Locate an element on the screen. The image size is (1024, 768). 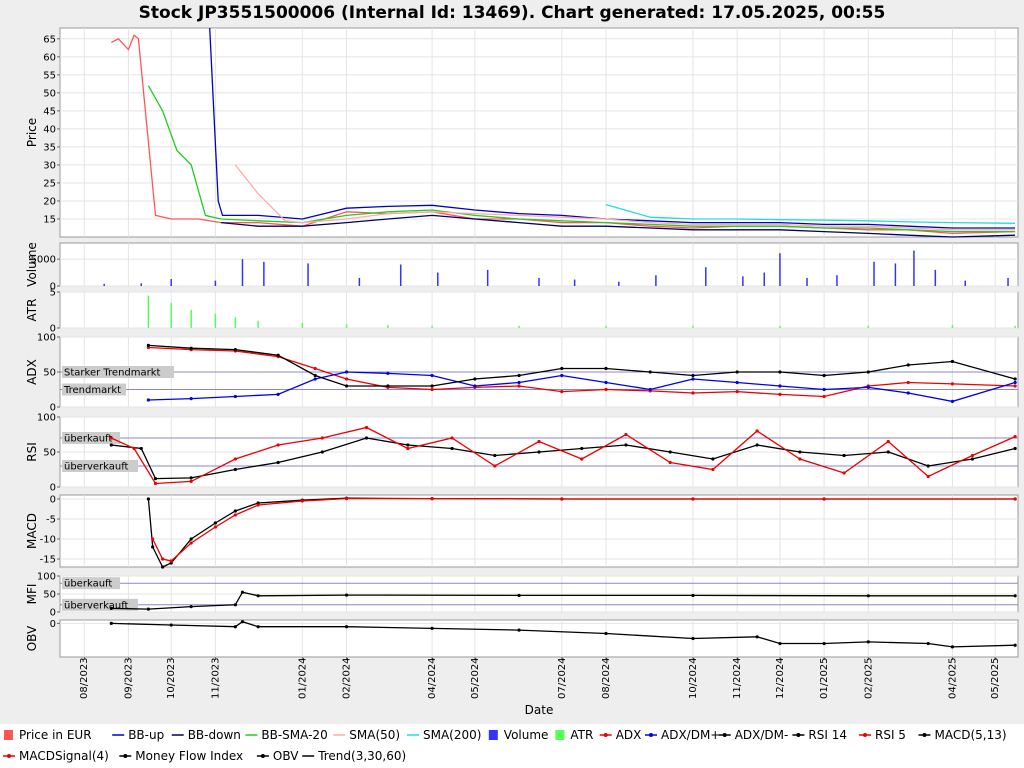
x-tick-label: 10/2023 is located at coordinates (171, 678).